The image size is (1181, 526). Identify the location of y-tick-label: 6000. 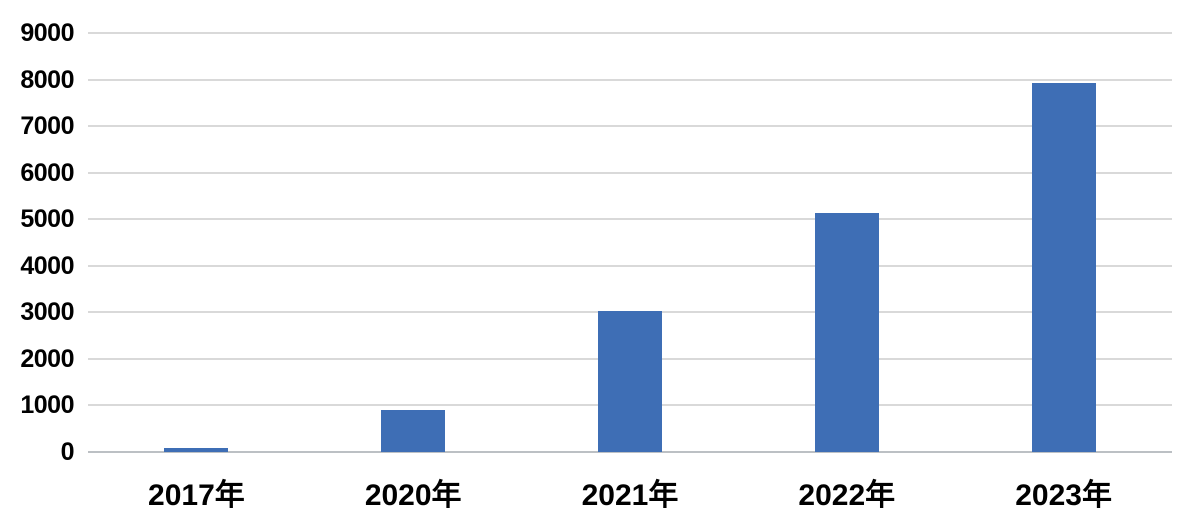
(47, 172).